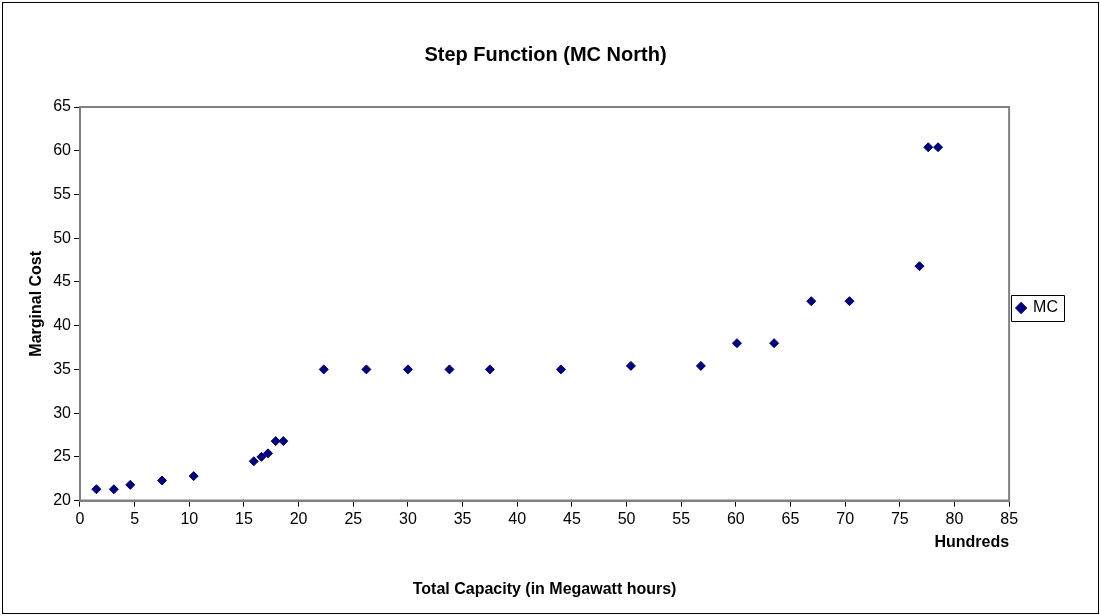 This screenshot has width=1101, height=616. What do you see at coordinates (462, 518) in the screenshot?
I see `x-tick-label: 35` at bounding box center [462, 518].